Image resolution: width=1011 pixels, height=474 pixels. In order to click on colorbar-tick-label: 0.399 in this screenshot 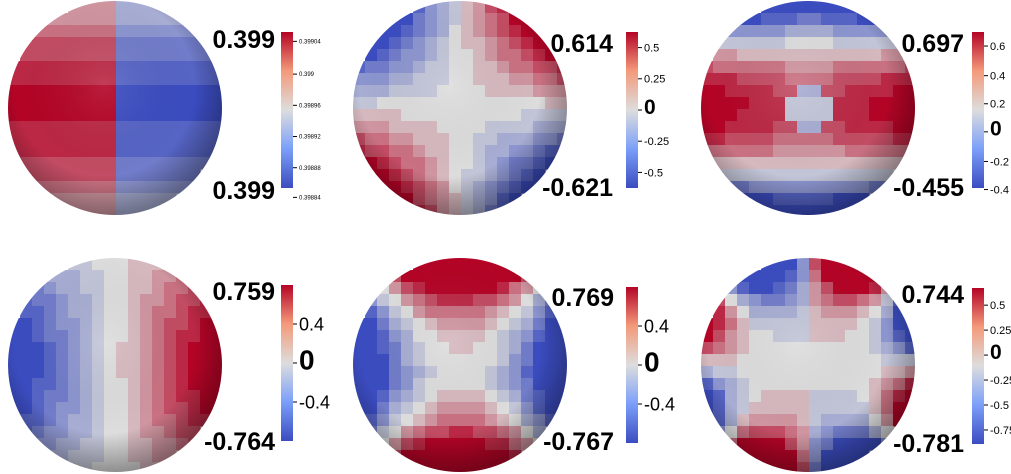, I will do `click(307, 75)`.